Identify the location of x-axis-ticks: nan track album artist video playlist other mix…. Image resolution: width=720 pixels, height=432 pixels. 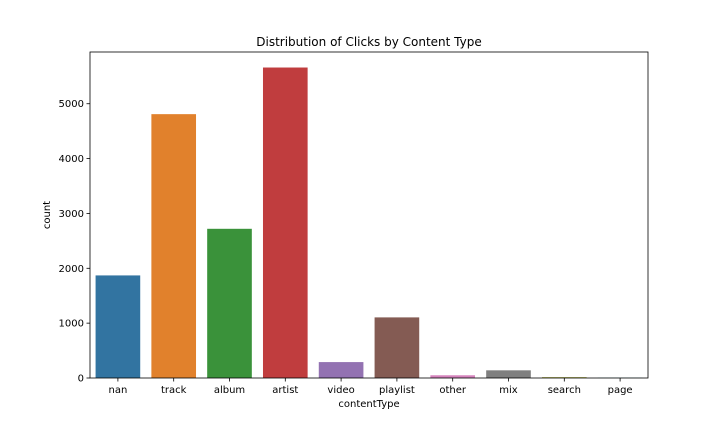
(370, 387).